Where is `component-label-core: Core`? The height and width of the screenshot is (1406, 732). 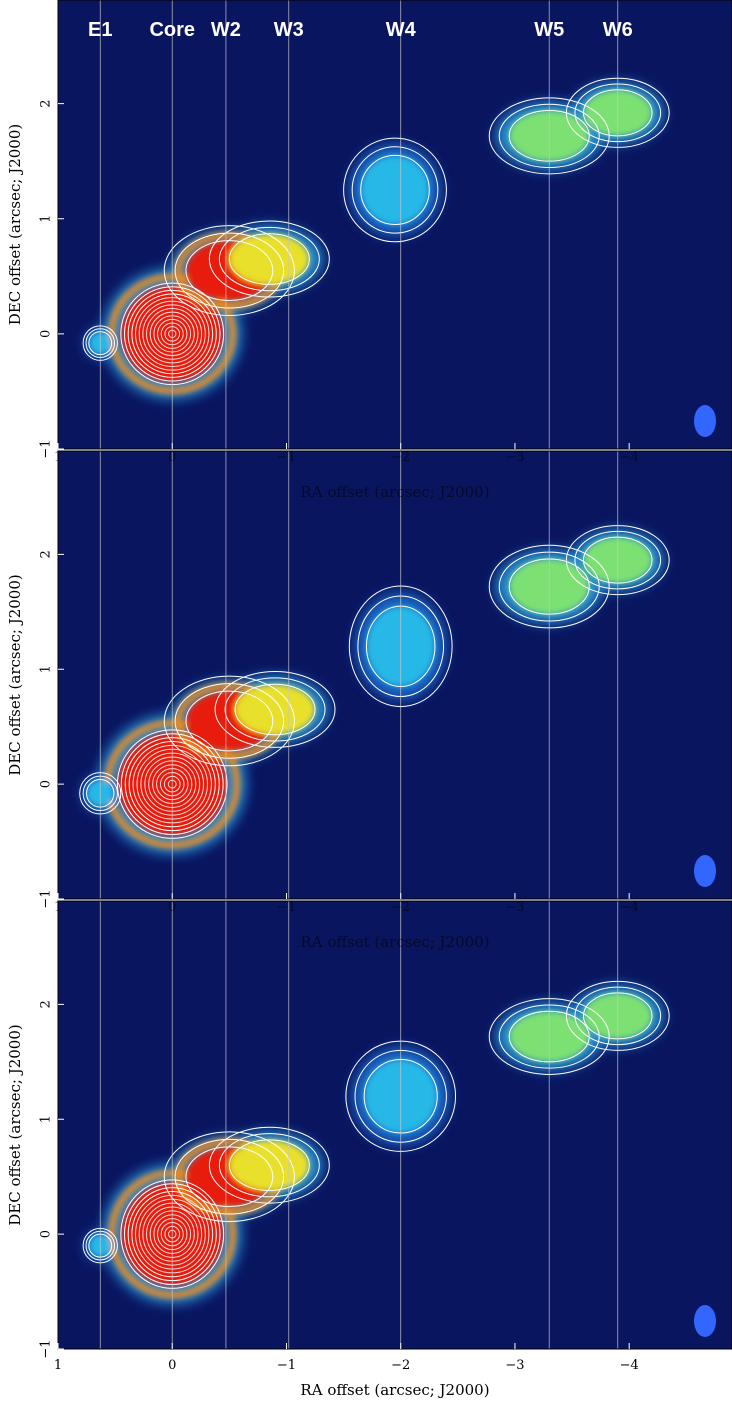 component-label-core: Core is located at coordinates (172, 30).